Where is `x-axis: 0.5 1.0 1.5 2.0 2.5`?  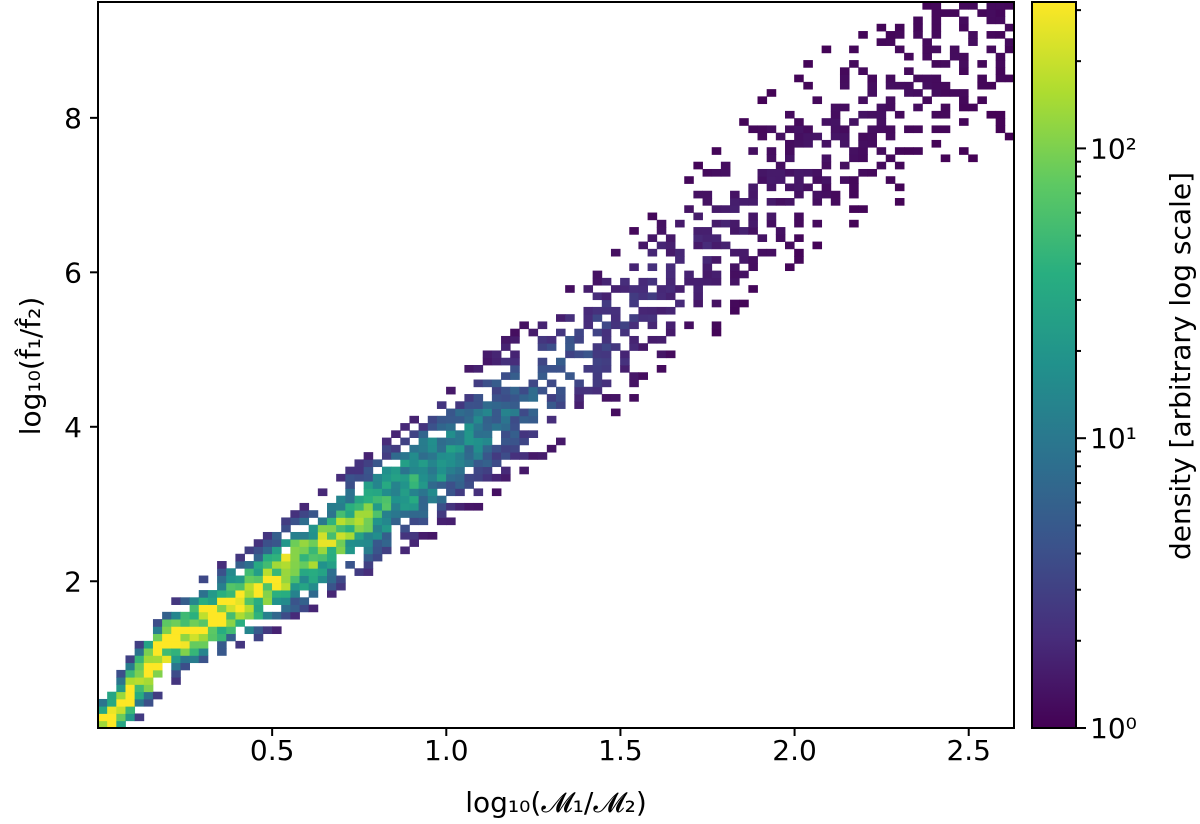 x-axis: 0.5 1.0 1.5 2.0 2.5 is located at coordinates (620, 747).